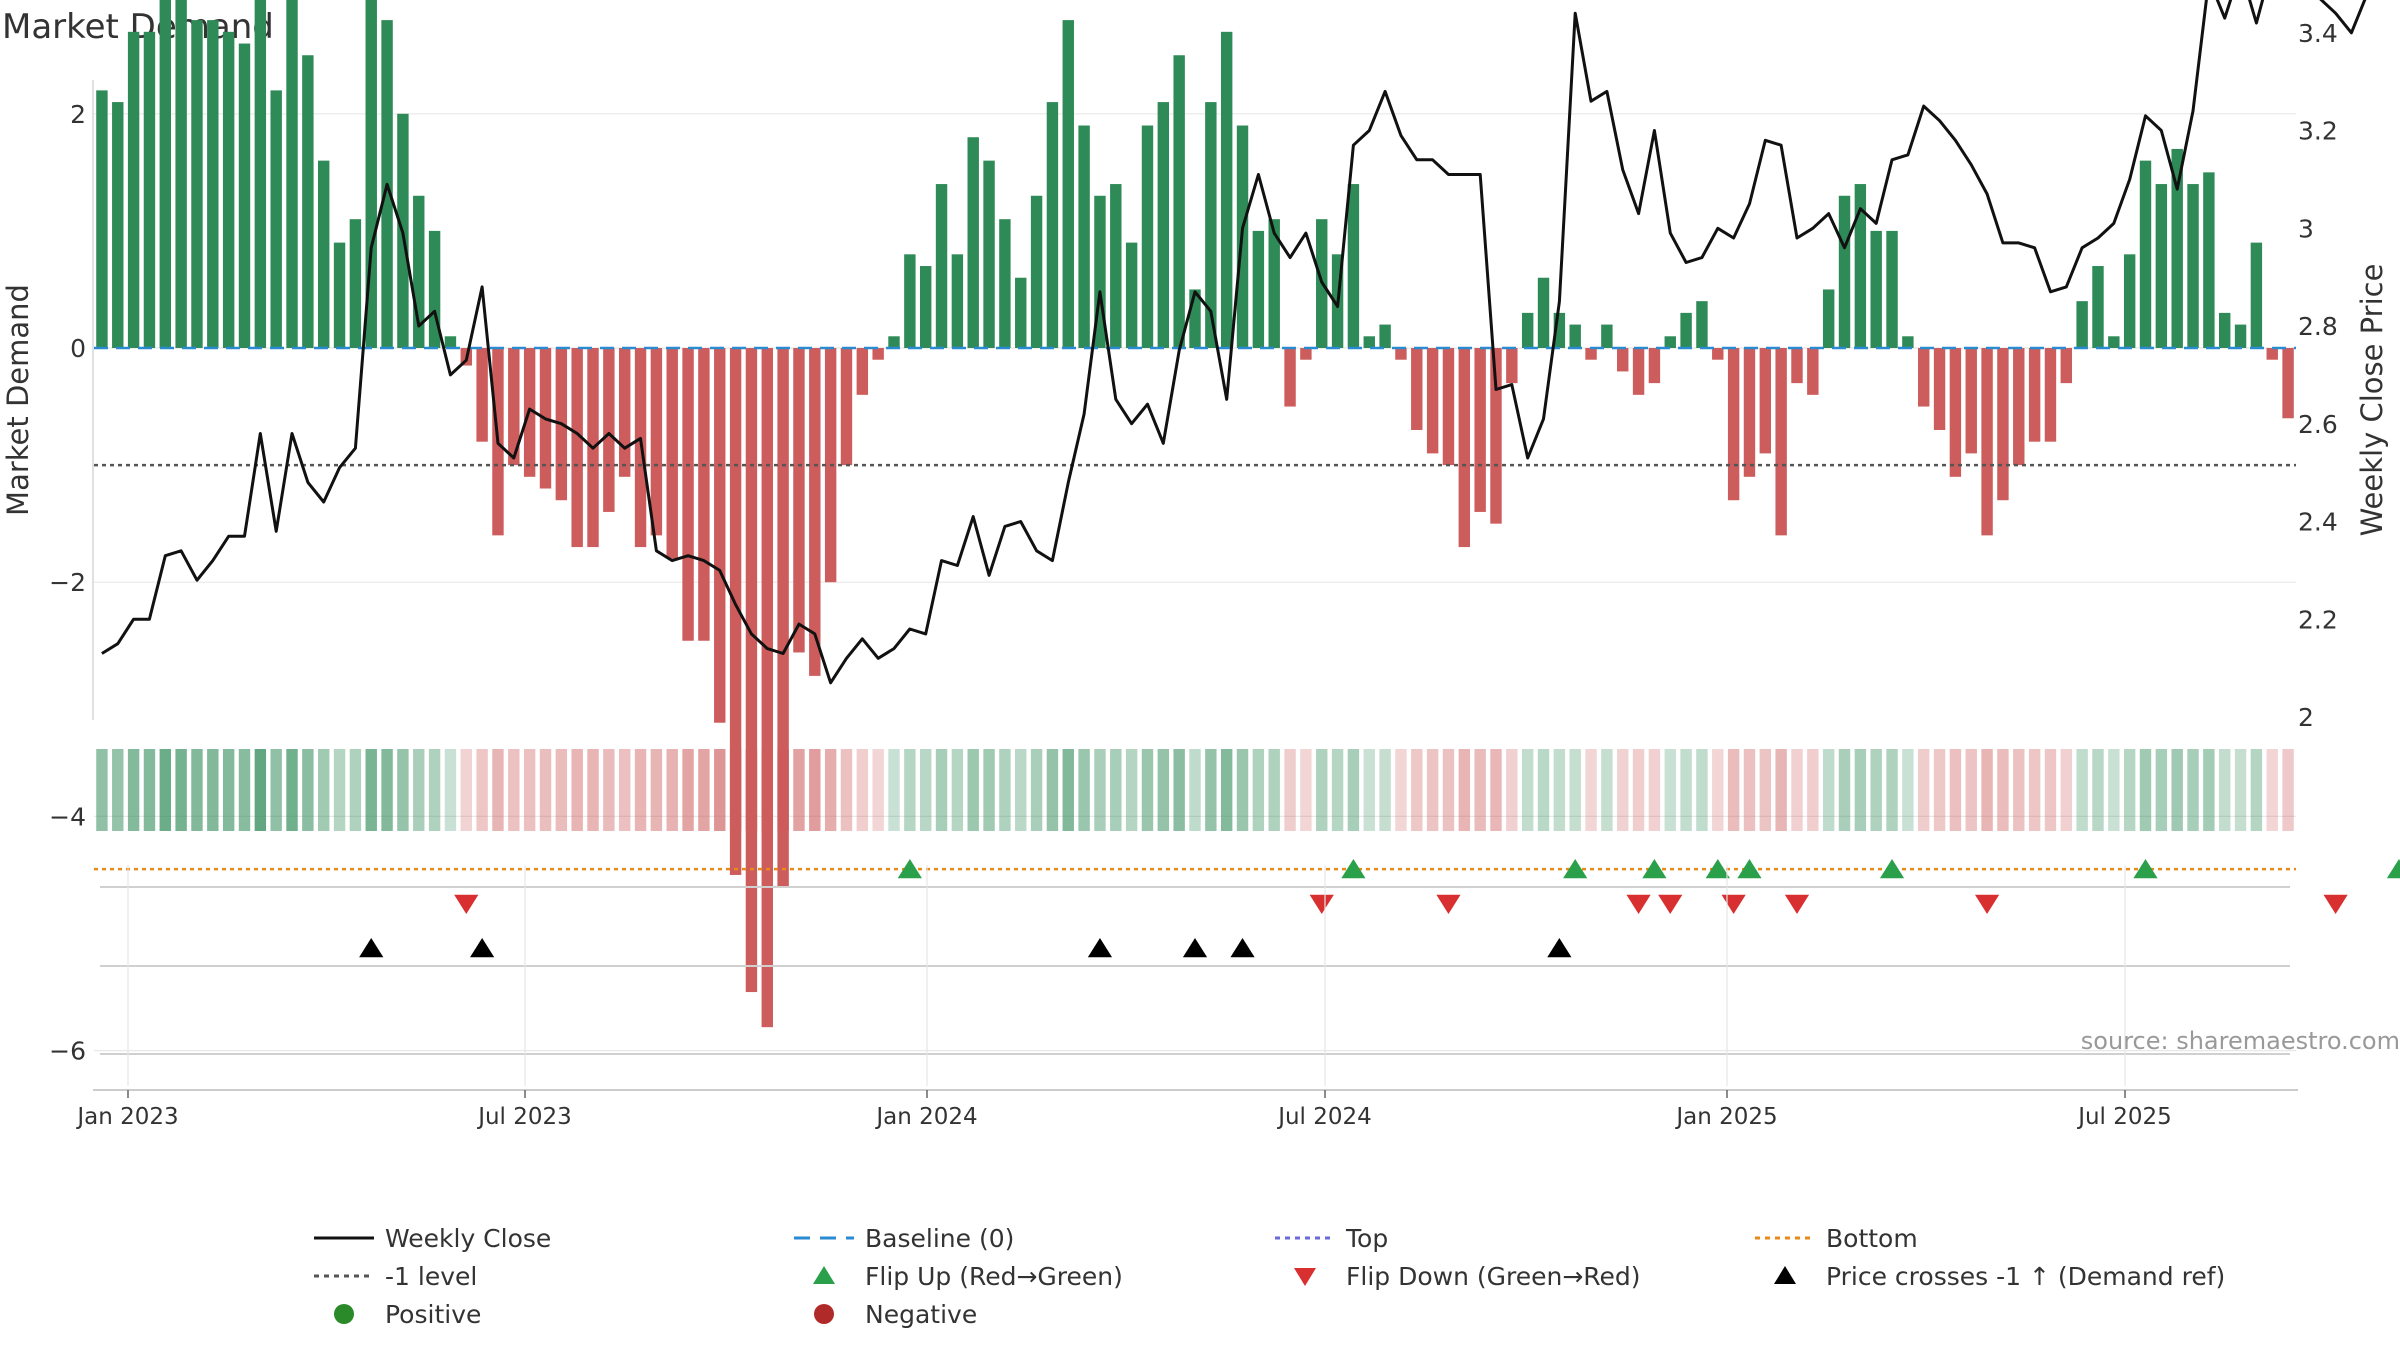 The height and width of the screenshot is (1350, 2400). What do you see at coordinates (1493, 1276) in the screenshot?
I see `legend-label: Flip Down (Green→Red)` at bounding box center [1493, 1276].